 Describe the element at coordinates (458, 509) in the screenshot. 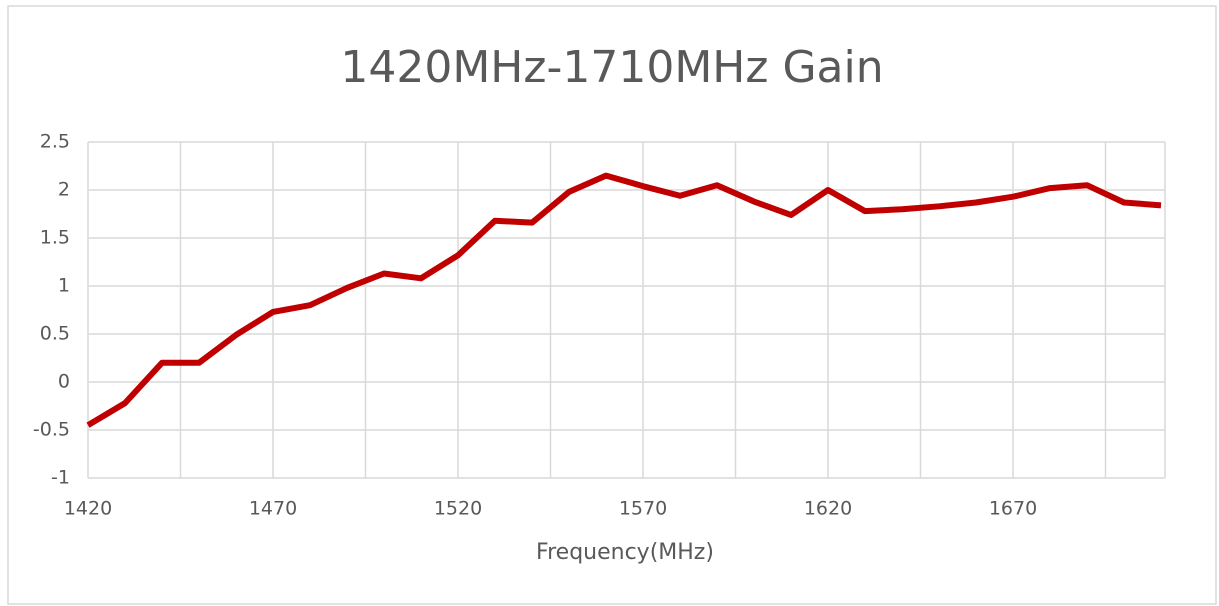

I see `x-tick-label: 1520` at that location.